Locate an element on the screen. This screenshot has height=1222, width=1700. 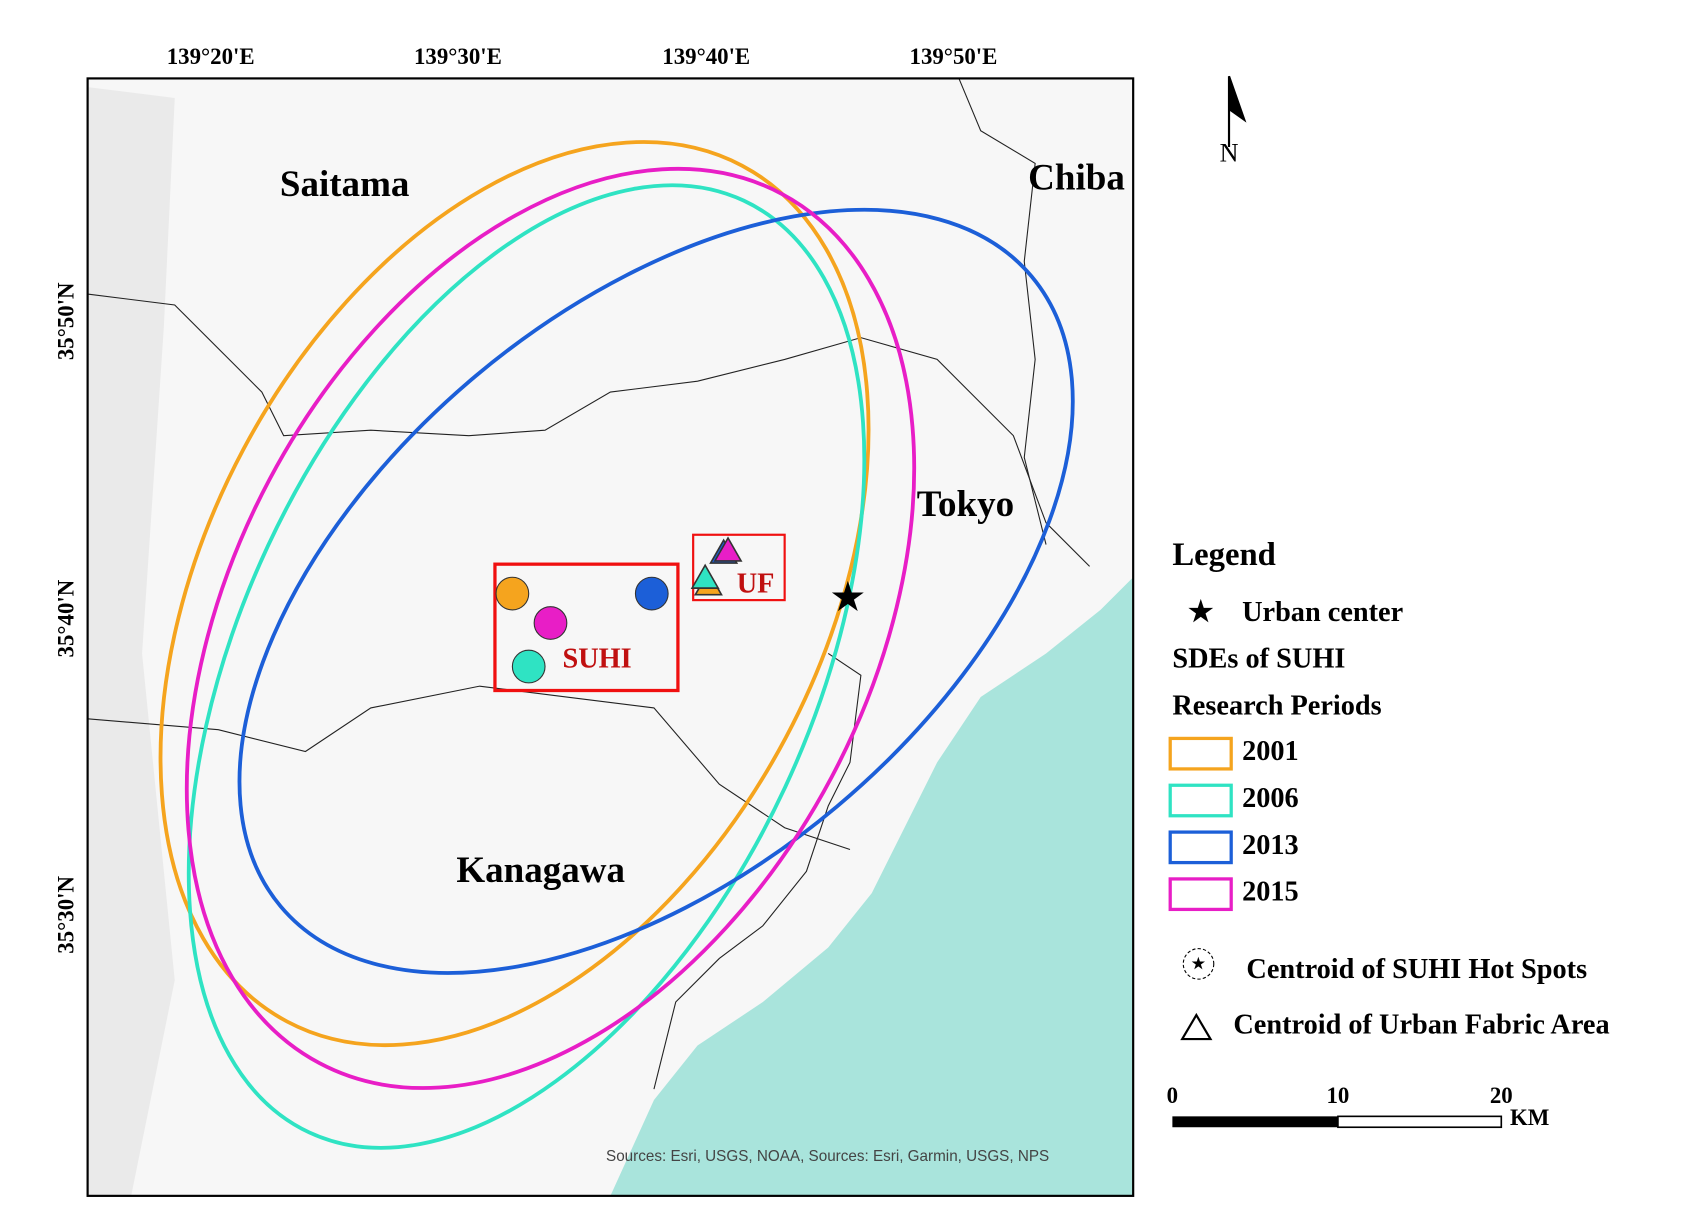
scale-tick: 10 is located at coordinates (1337, 1095).